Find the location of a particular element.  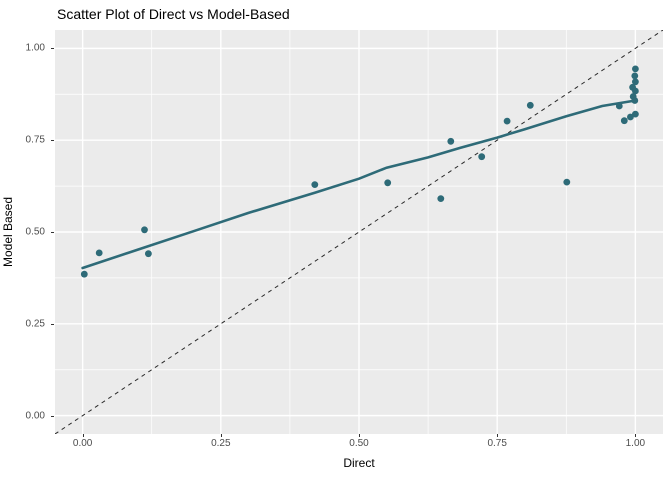

y-tick-label: 0.75 is located at coordinates (35, 140).